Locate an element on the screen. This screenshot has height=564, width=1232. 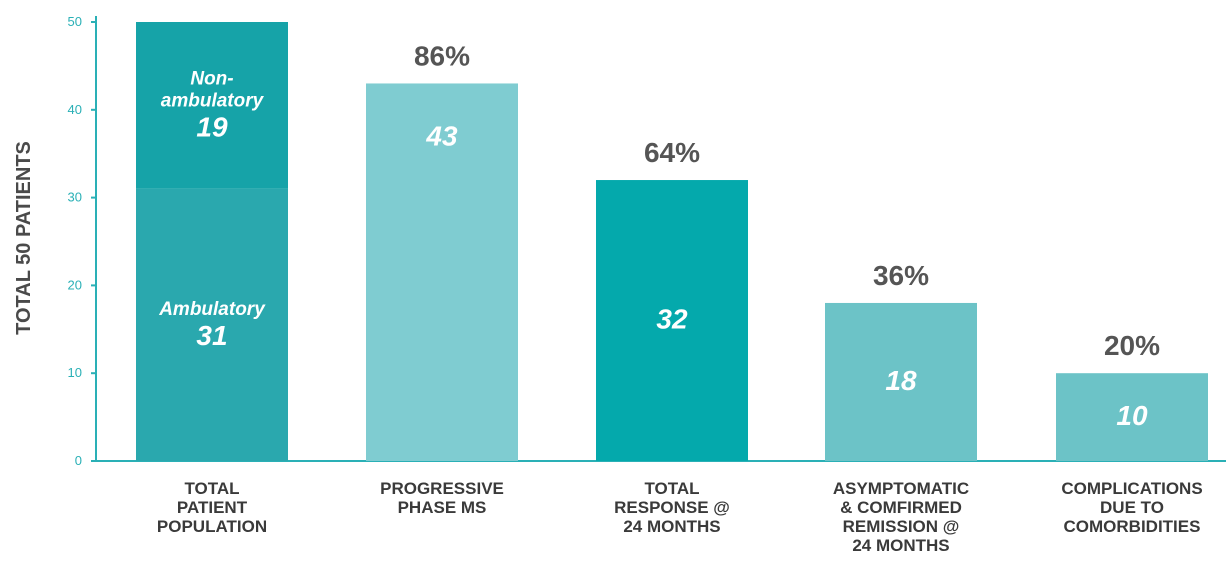
y-tick-label: 40 is located at coordinates (75, 109).